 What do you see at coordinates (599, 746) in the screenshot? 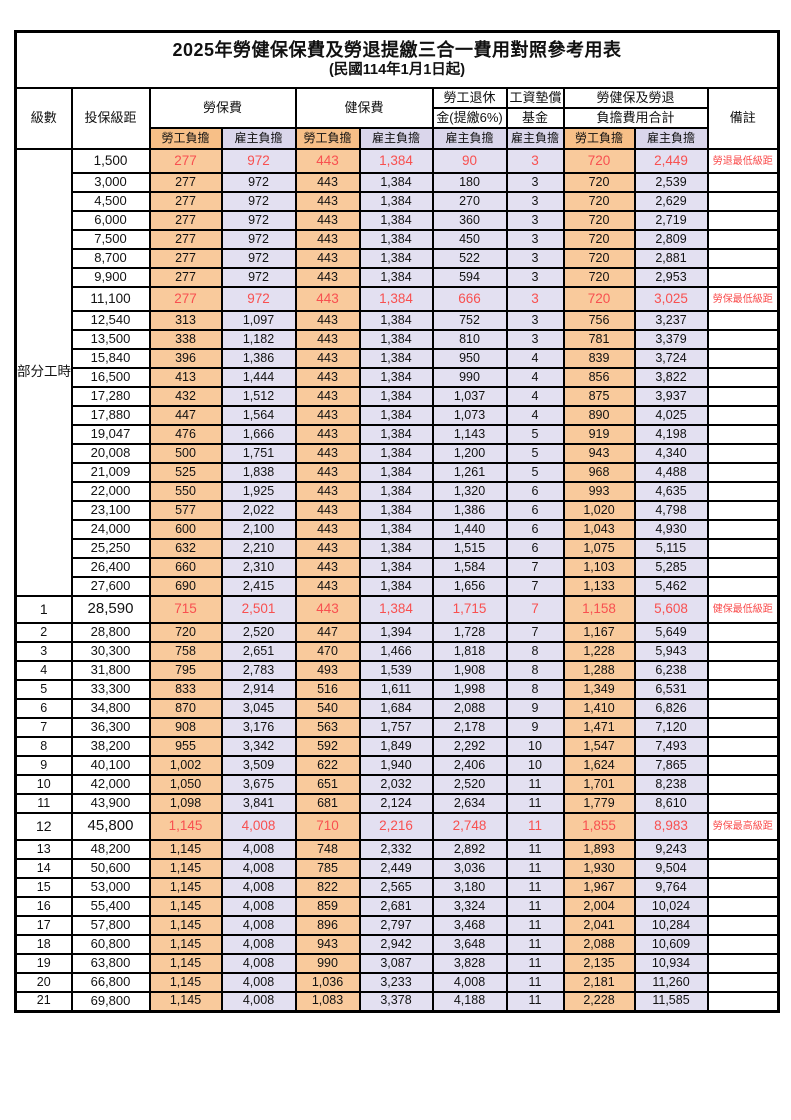
I see `total-employee-cell: 1,547` at bounding box center [599, 746].